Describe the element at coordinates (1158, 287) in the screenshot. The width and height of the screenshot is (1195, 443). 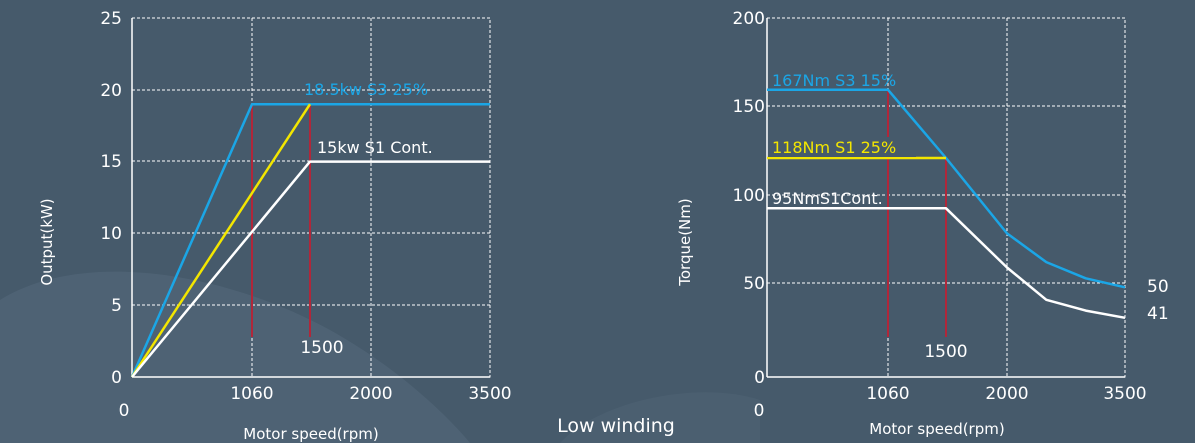
I see `end-value-label: 50` at that location.